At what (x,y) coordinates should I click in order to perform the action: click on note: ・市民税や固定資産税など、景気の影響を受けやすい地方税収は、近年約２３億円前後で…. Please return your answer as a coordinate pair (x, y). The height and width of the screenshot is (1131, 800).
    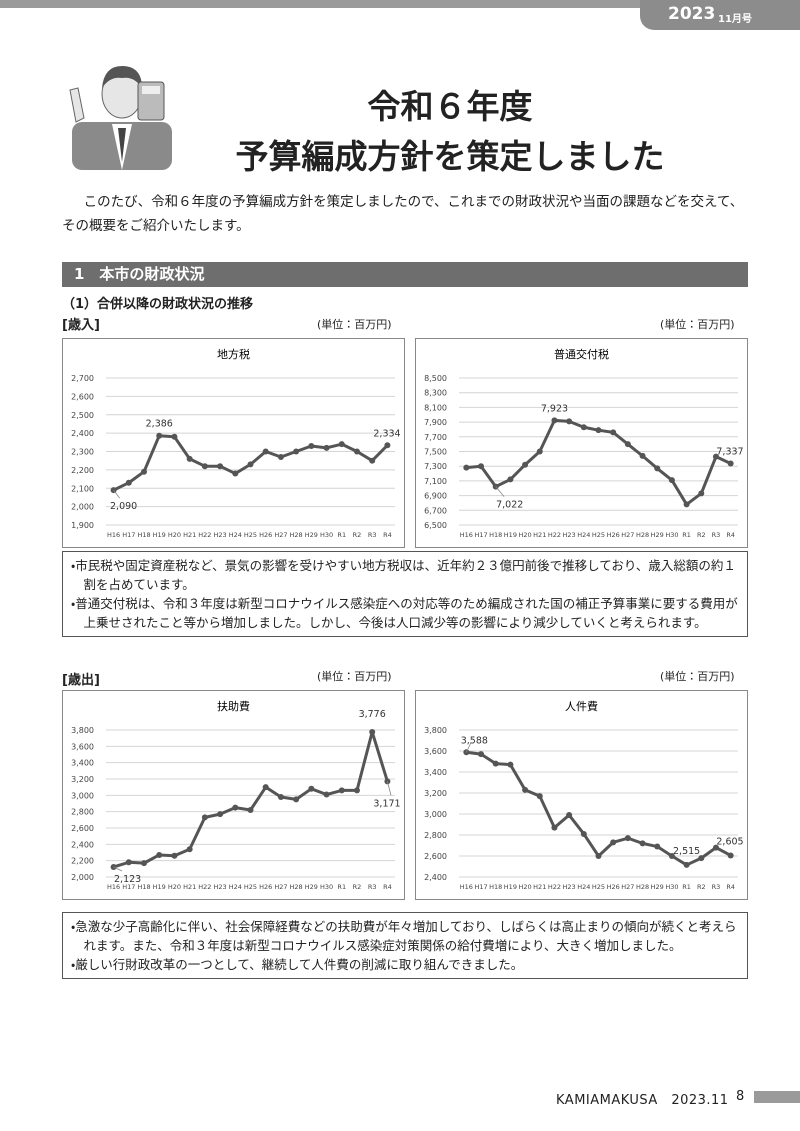
    Looking at the image, I should click on (403, 575).